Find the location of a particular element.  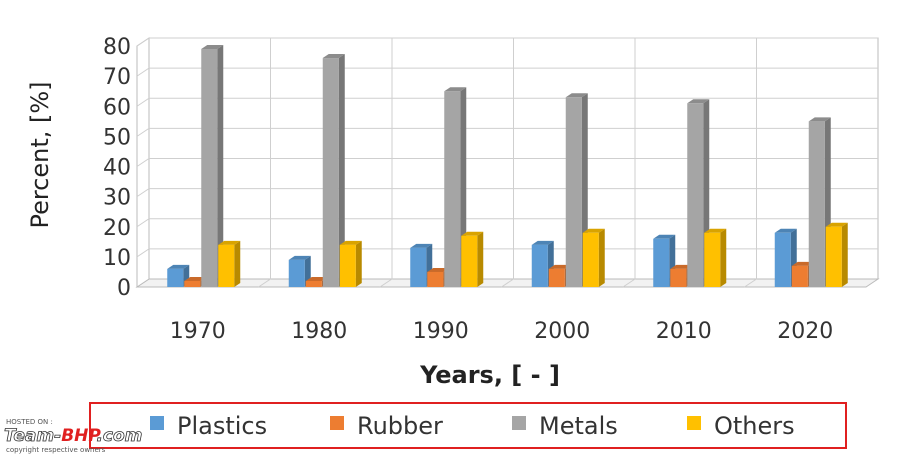

legend-box is located at coordinates (468, 425).